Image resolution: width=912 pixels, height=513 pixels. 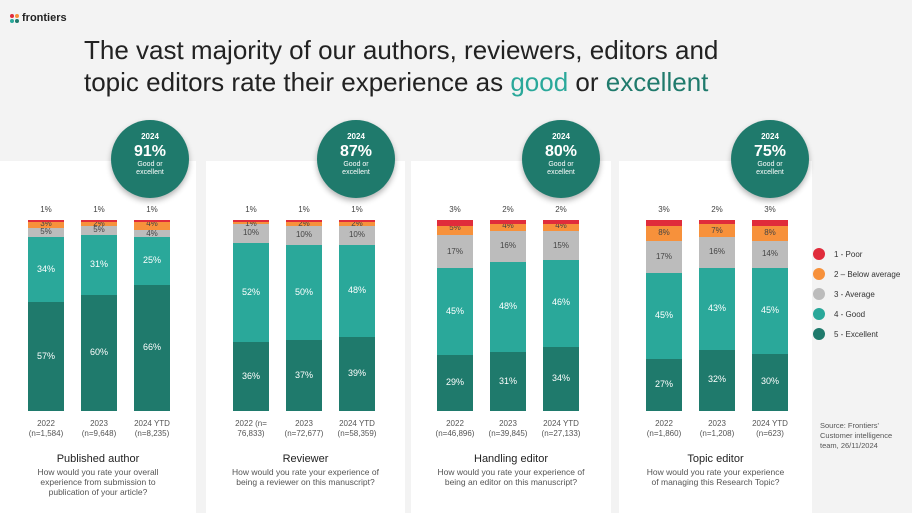 What do you see at coordinates (508, 433) in the screenshot?
I see `category-label-line: (n=39,845)` at bounding box center [508, 433].